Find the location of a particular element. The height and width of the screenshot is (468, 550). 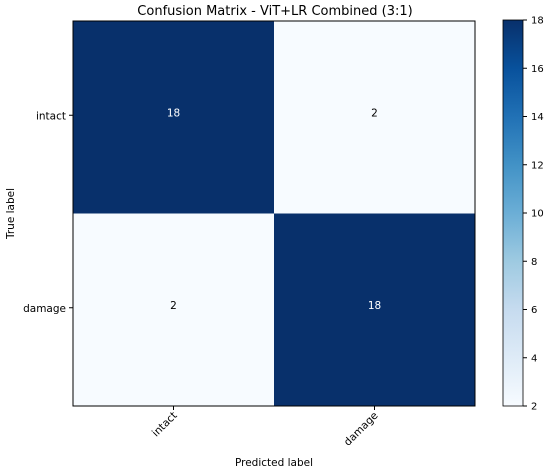

x-tick-label: damage is located at coordinates (361, 429).